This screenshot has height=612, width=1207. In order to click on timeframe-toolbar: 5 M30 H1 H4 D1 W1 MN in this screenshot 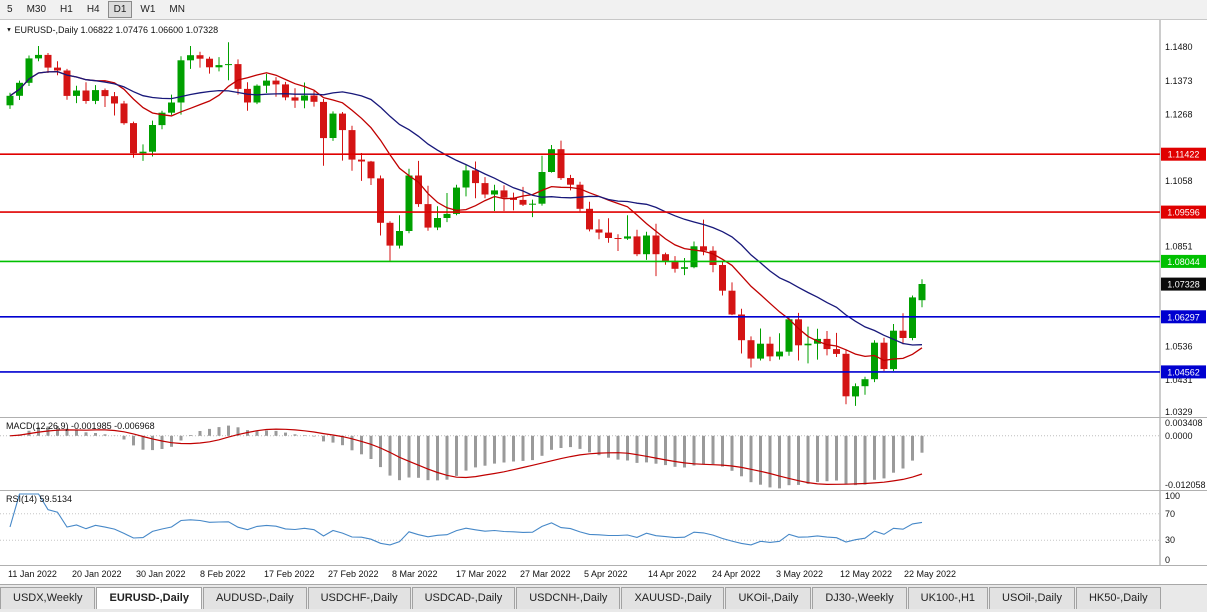, I will do `click(603, 10)`.